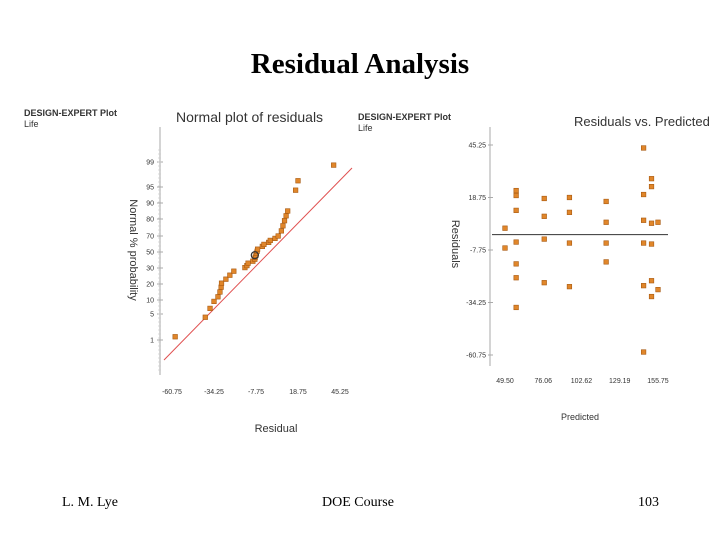  I want to click on normal-y-tick-label: 80, so click(150, 220).